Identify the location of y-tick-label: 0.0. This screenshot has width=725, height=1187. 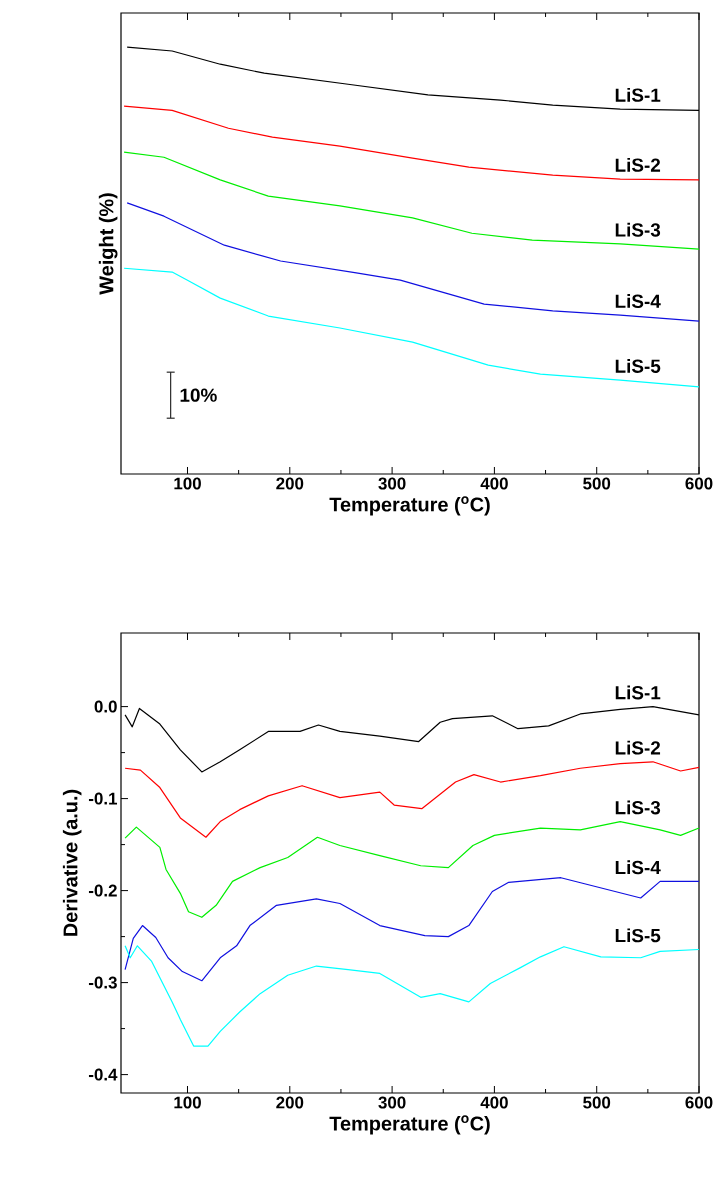
(105, 706).